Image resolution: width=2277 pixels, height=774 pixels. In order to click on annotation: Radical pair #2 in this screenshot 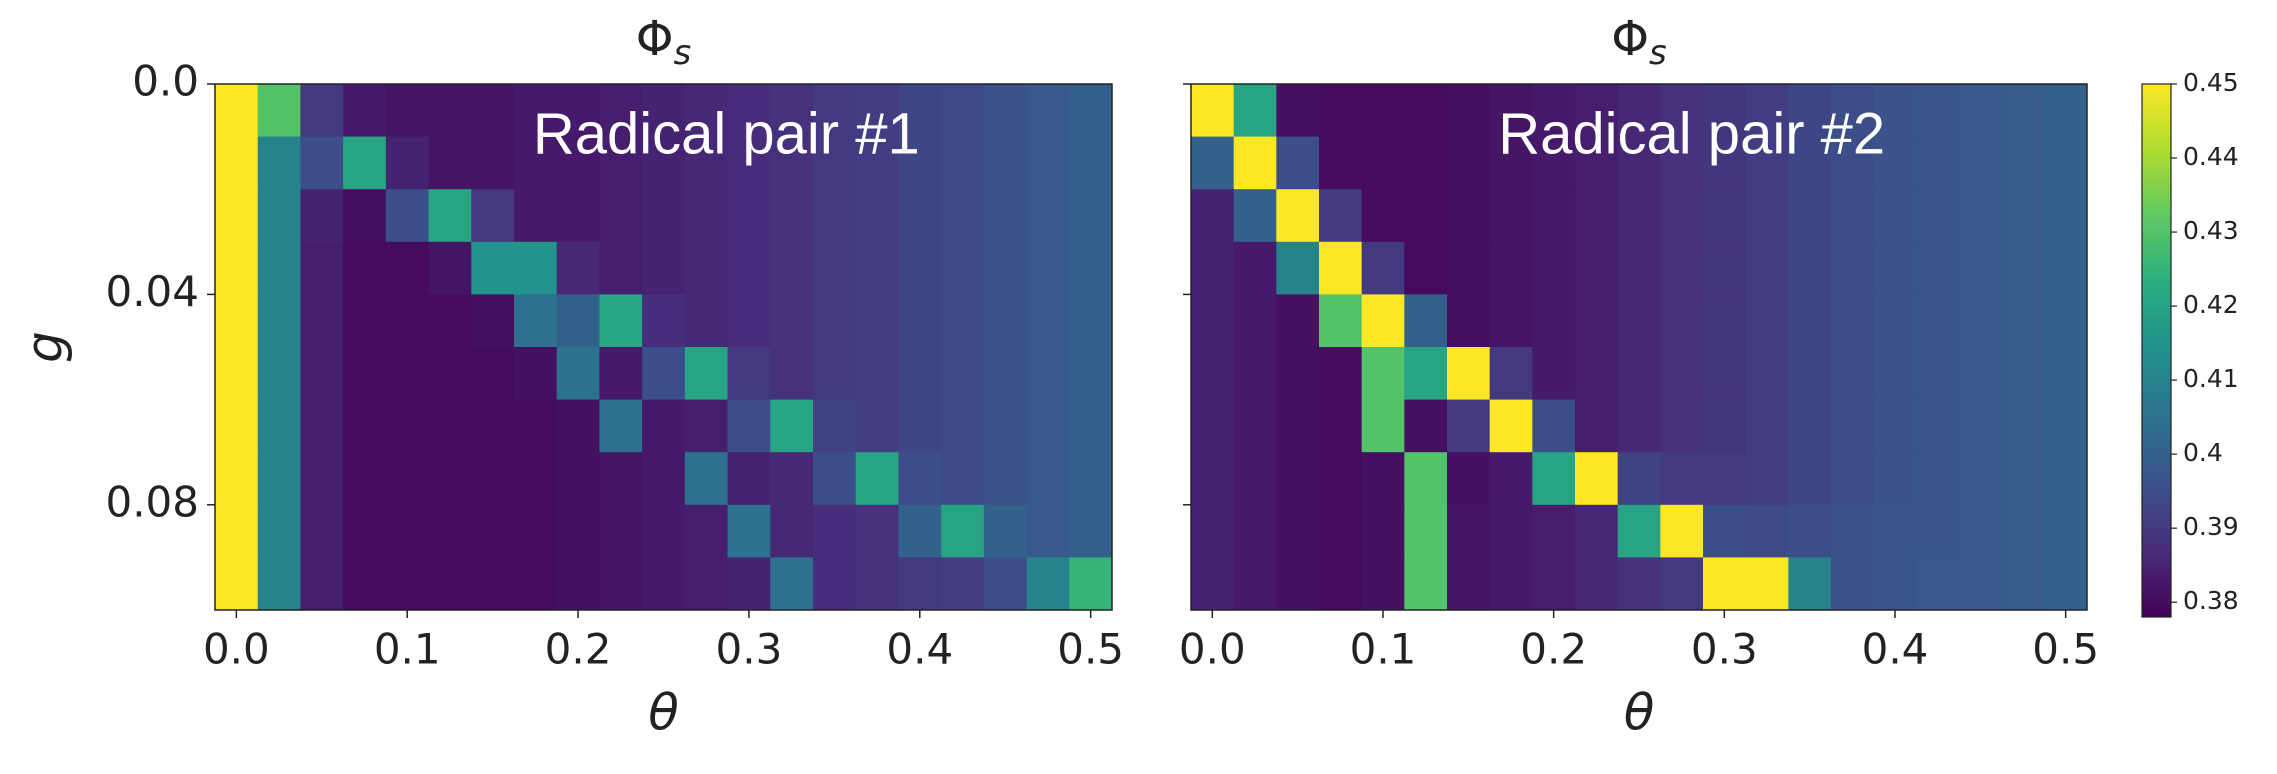, I will do `click(1691, 133)`.